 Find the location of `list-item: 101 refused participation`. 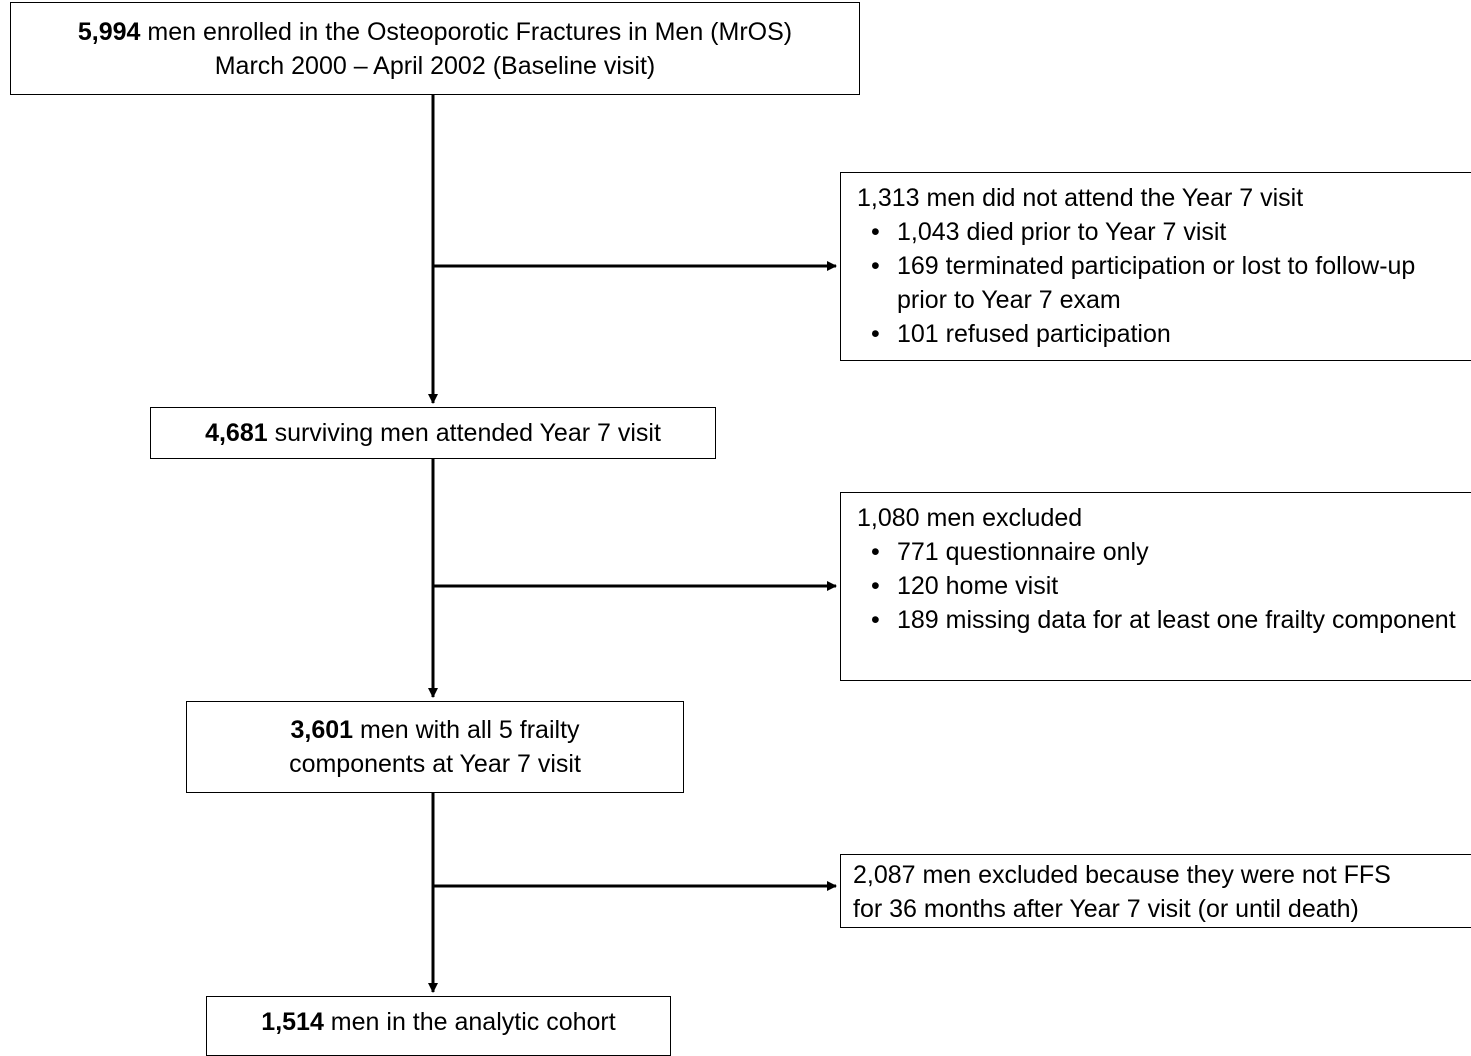

list-item: 101 refused participation is located at coordinates (1164, 334).